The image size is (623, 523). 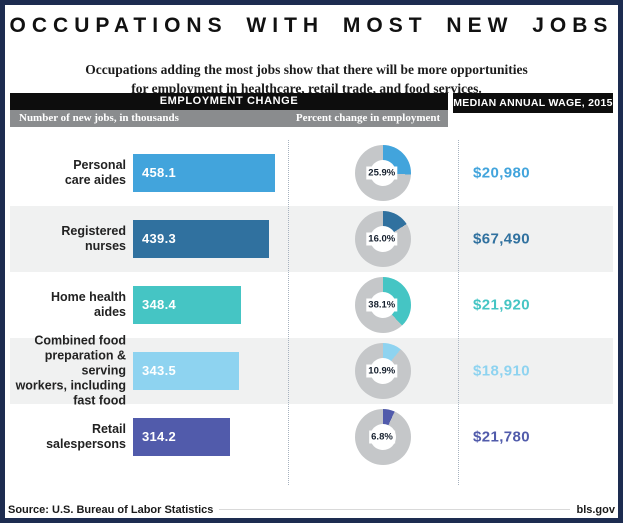 What do you see at coordinates (159, 370) in the screenshot?
I see `bar-value-label: 343.5` at bounding box center [159, 370].